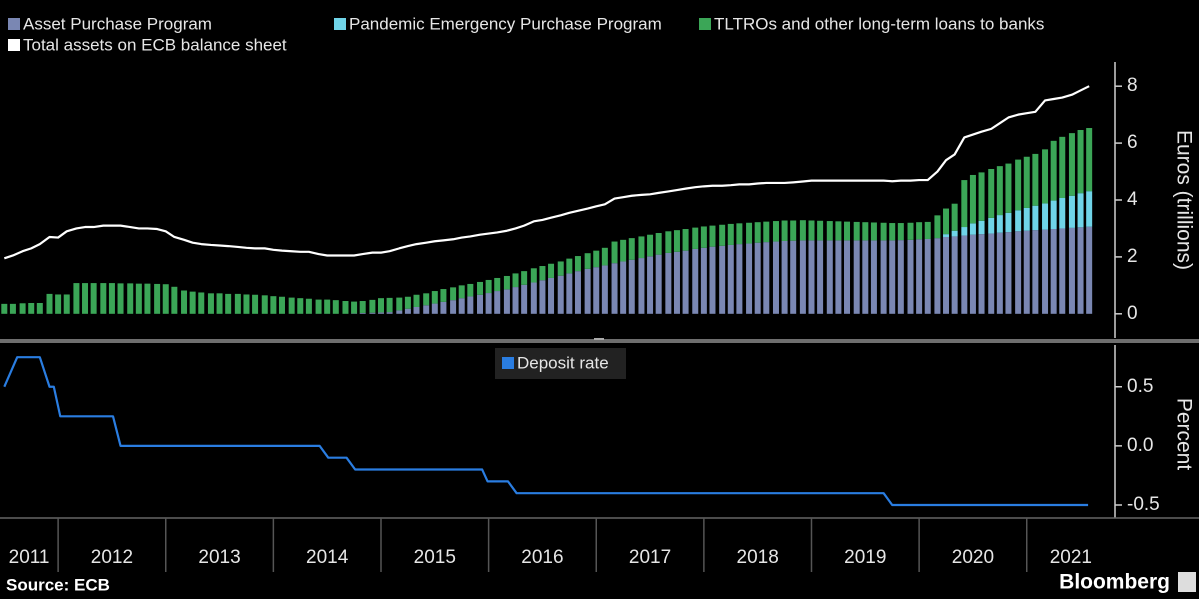 The height and width of the screenshot is (599, 1199). What do you see at coordinates (327, 557) in the screenshot?
I see `x-tick-label: 2014` at bounding box center [327, 557].